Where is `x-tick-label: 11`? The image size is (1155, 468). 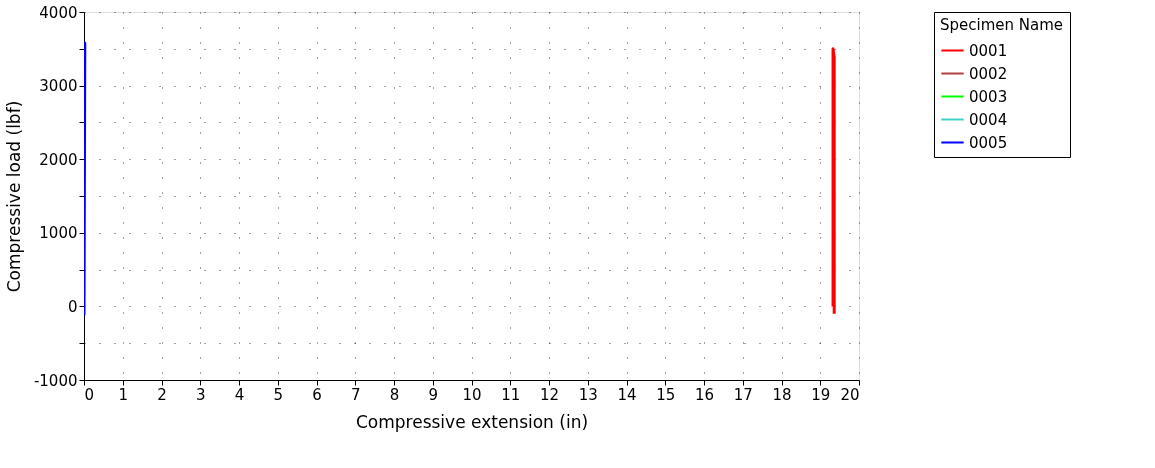 x-tick-label: 11 is located at coordinates (511, 394).